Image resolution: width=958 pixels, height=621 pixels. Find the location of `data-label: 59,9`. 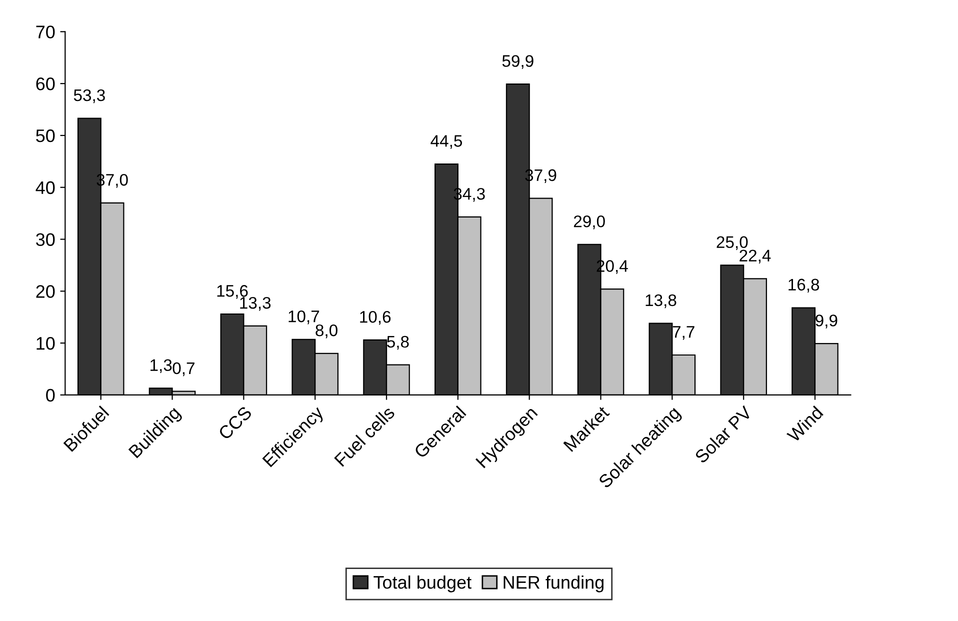

data-label: 59,9 is located at coordinates (518, 62).